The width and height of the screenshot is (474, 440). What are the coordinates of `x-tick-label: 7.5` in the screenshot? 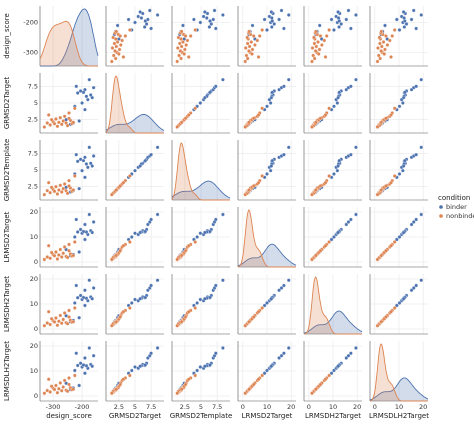 It's located at (151, 407).